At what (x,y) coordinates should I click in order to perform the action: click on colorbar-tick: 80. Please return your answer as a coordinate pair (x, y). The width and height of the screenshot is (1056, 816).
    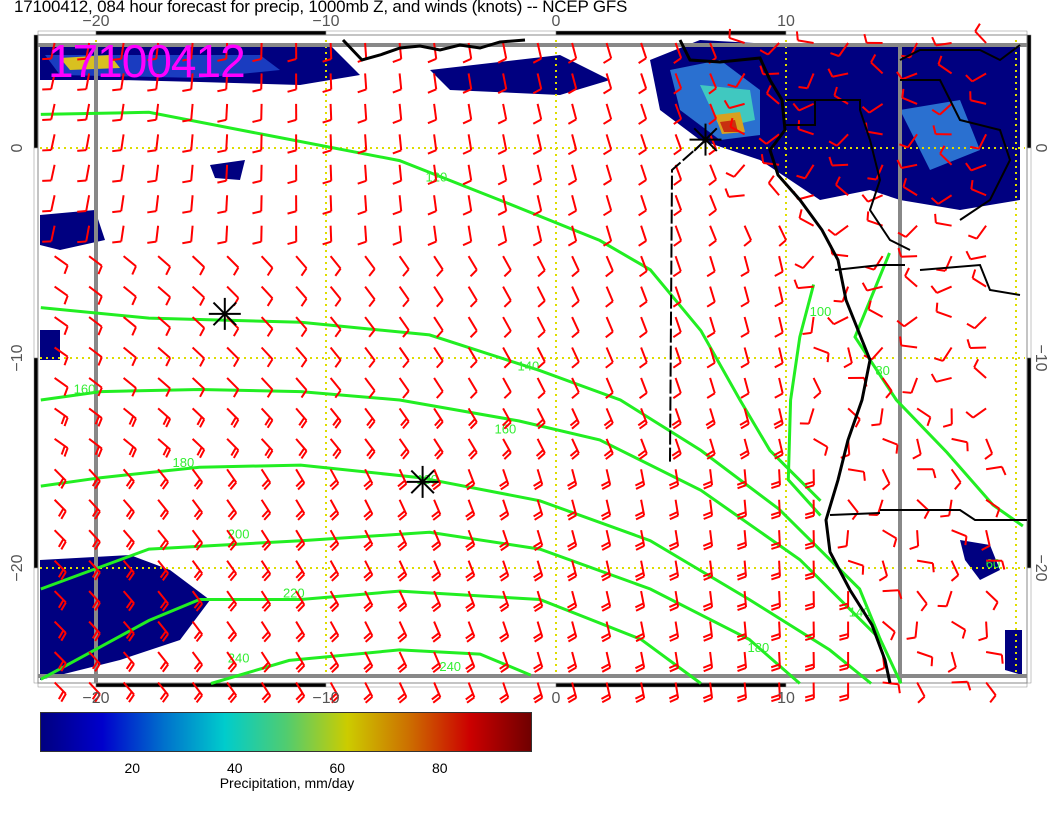
    Looking at the image, I should click on (439, 768).